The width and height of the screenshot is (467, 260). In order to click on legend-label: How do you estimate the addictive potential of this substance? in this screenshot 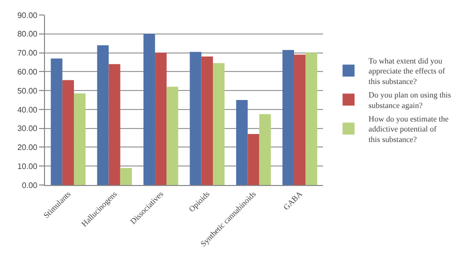, I will do `click(408, 129)`.